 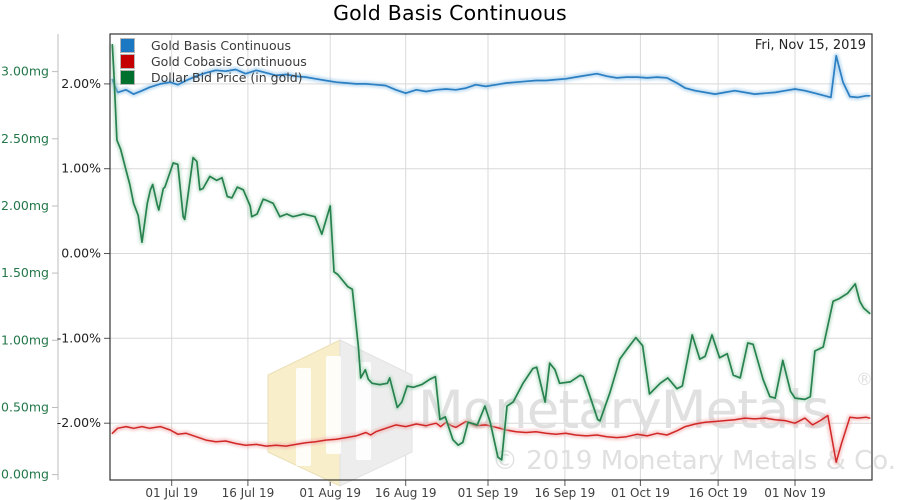 What do you see at coordinates (24, 407) in the screenshot?
I see `mg-tick-label: 20.50mg` at bounding box center [24, 407].